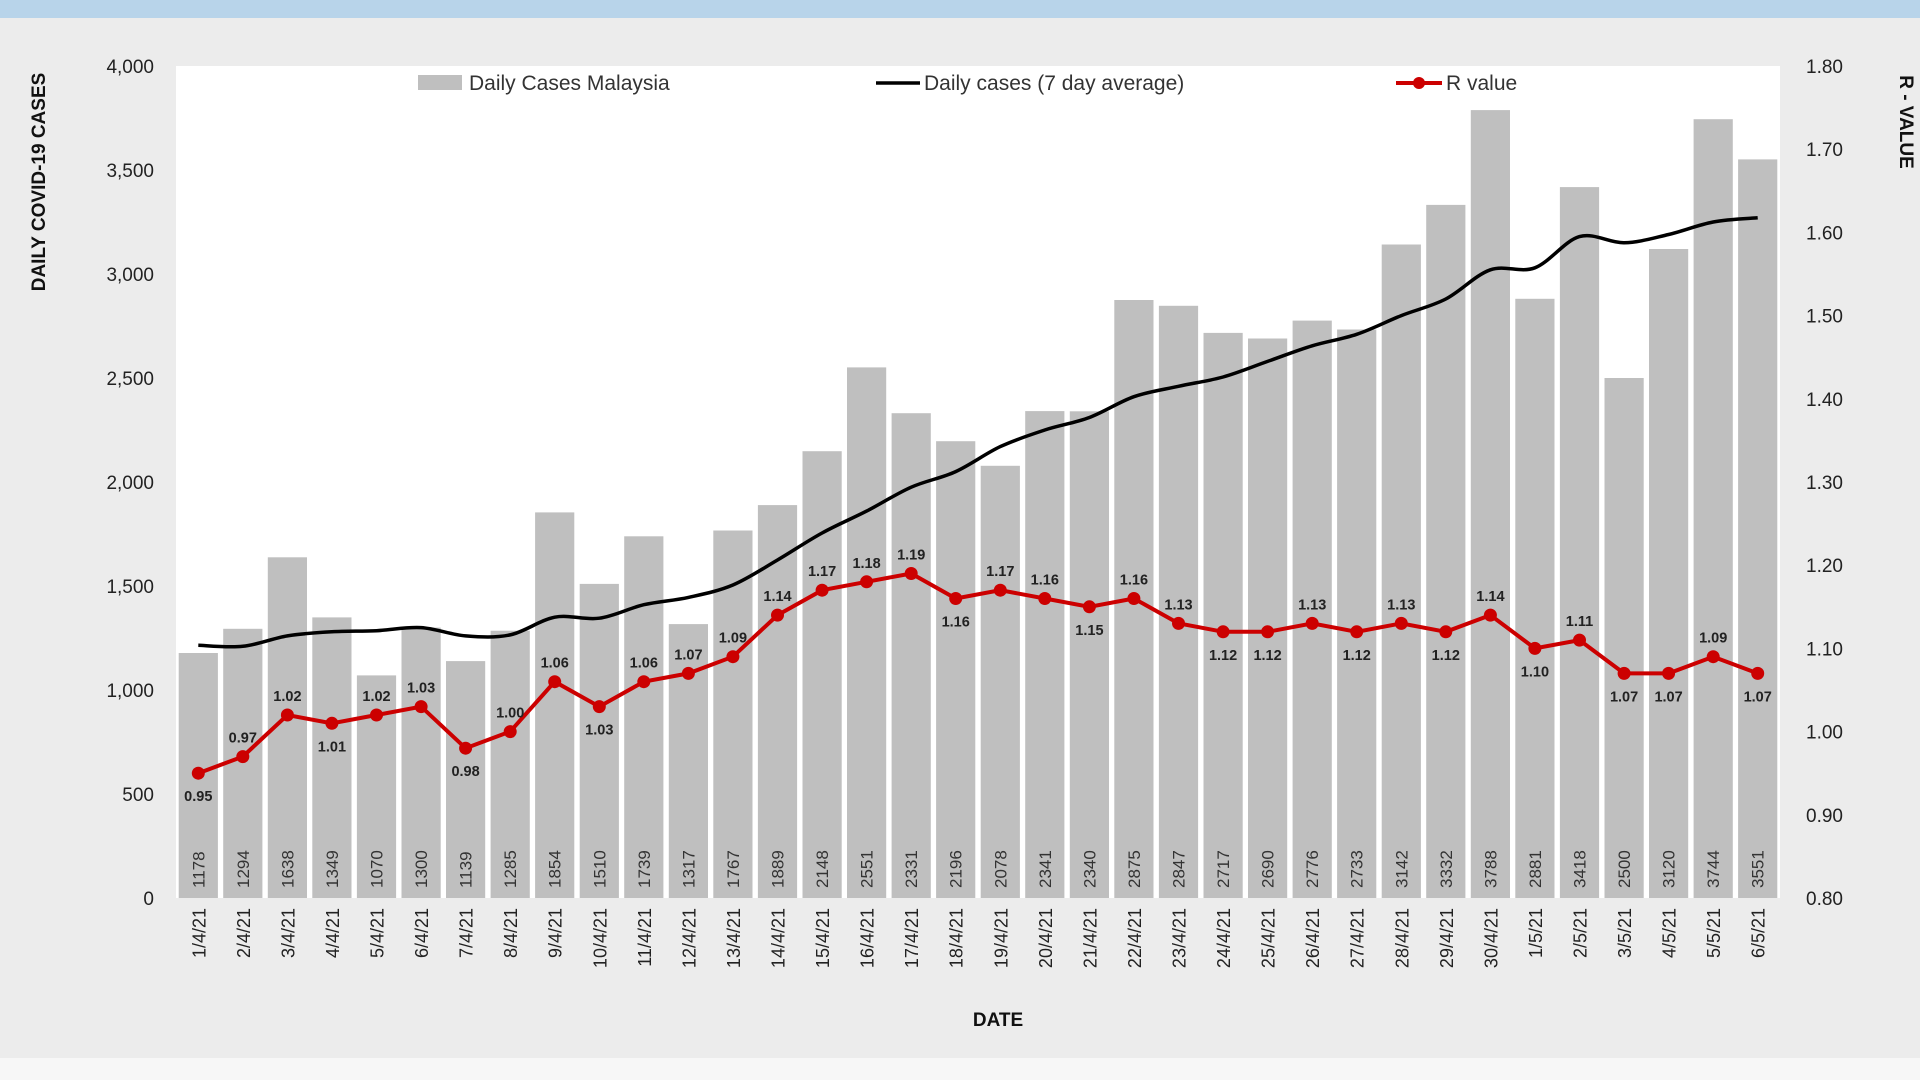 The width and height of the screenshot is (1920, 1080). Describe the element at coordinates (1713, 639) in the screenshot. I see `r-value-label: 1.09` at that location.